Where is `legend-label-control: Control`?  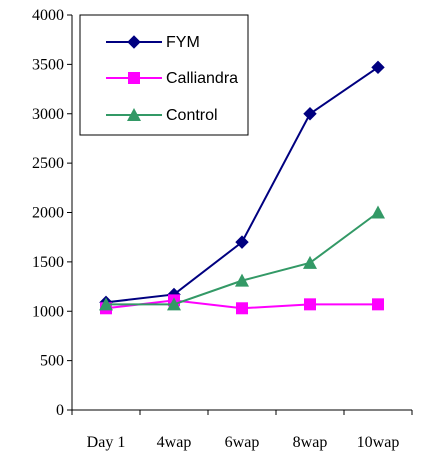 legend-label-control: Control is located at coordinates (192, 115).